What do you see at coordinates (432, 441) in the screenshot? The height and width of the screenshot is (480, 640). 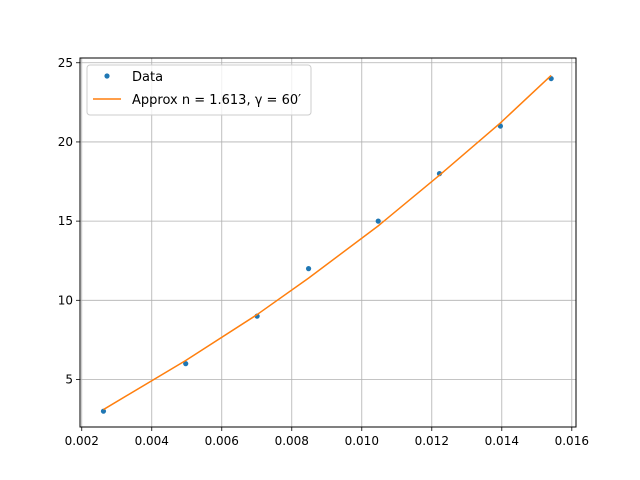 I see `x-tick-label: 0.012` at bounding box center [432, 441].